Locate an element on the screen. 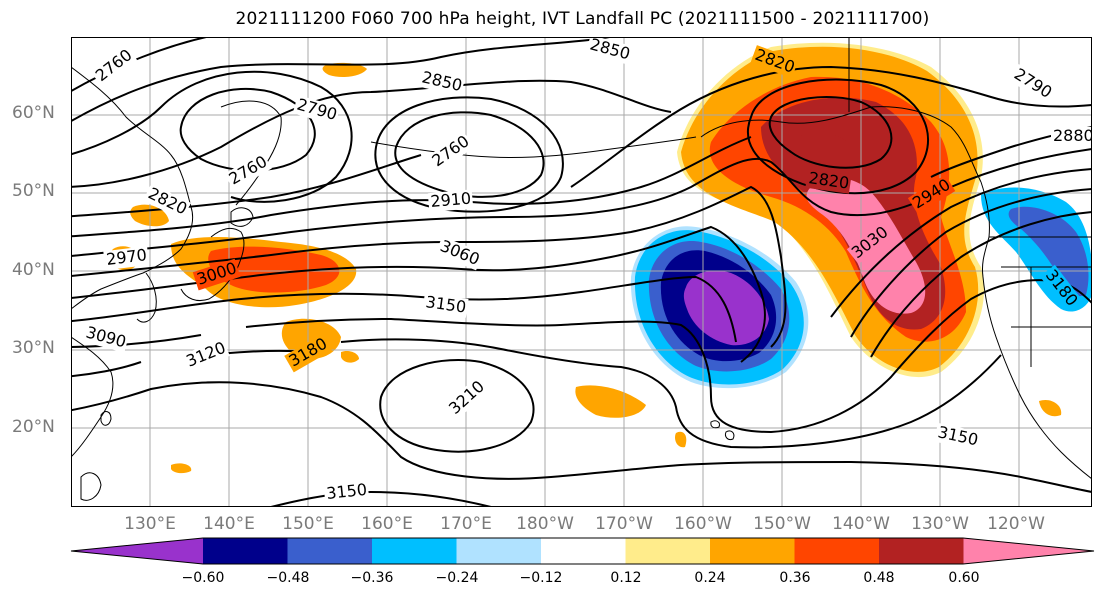 Image resolution: width=1105 pixels, height=601 pixels. contour-label: 2880 is located at coordinates (1072, 135).